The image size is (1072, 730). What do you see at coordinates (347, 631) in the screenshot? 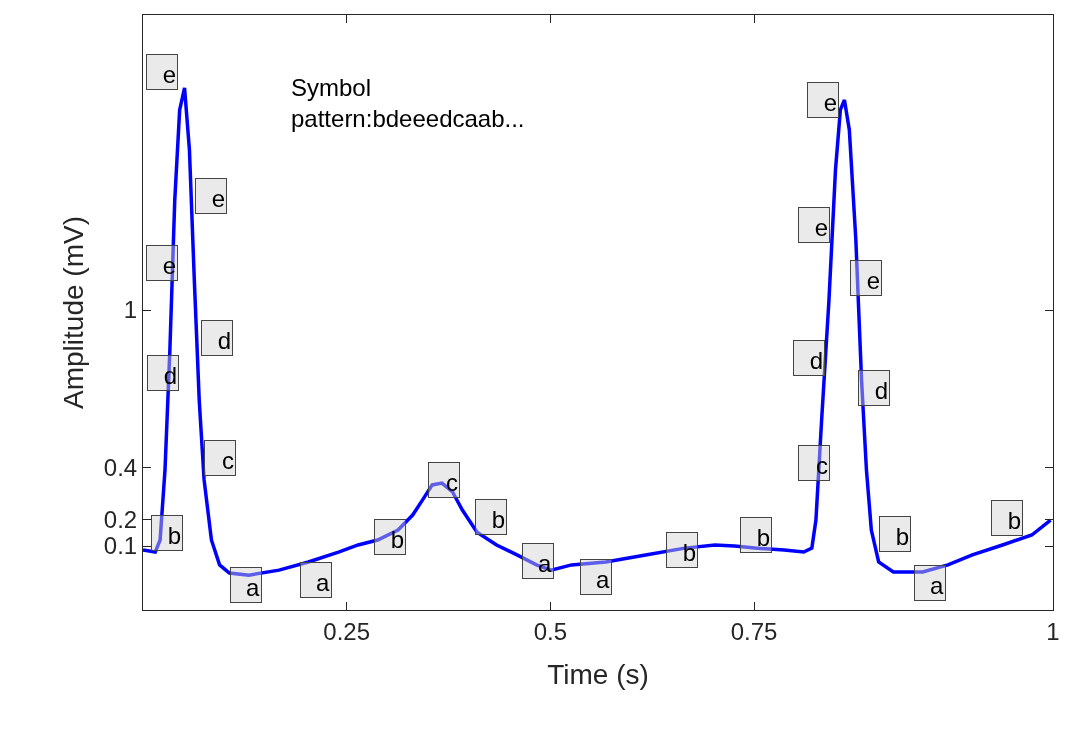
I see `x-tick-label: 0.25` at bounding box center [347, 631].